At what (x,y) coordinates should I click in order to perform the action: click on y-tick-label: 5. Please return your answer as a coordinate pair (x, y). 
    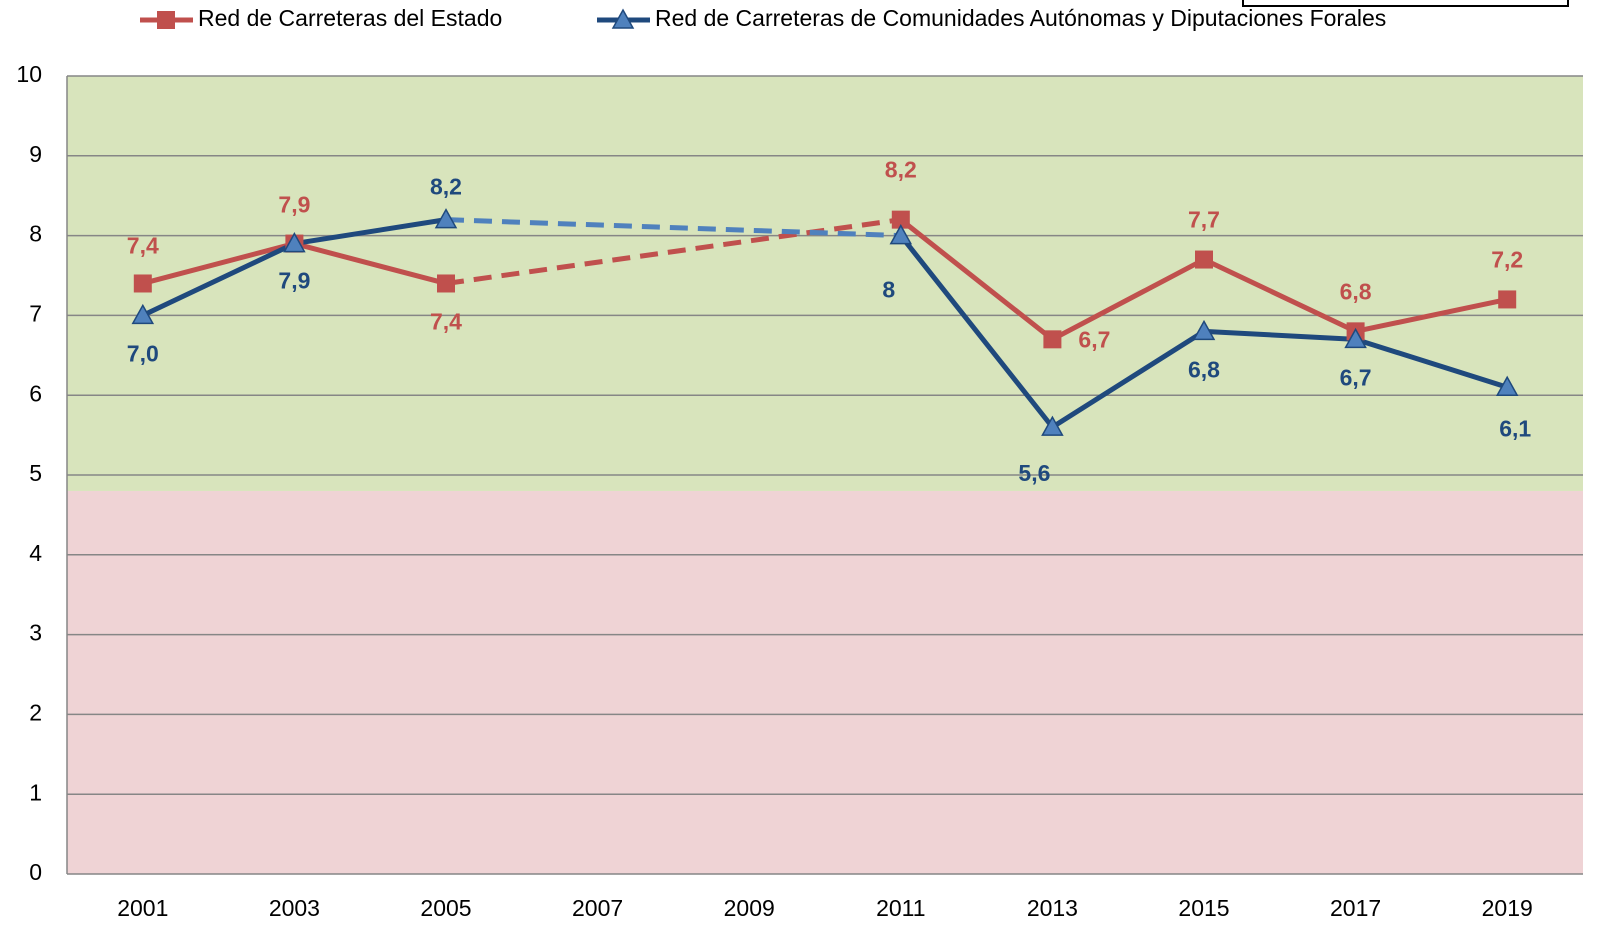
    Looking at the image, I should click on (35, 473).